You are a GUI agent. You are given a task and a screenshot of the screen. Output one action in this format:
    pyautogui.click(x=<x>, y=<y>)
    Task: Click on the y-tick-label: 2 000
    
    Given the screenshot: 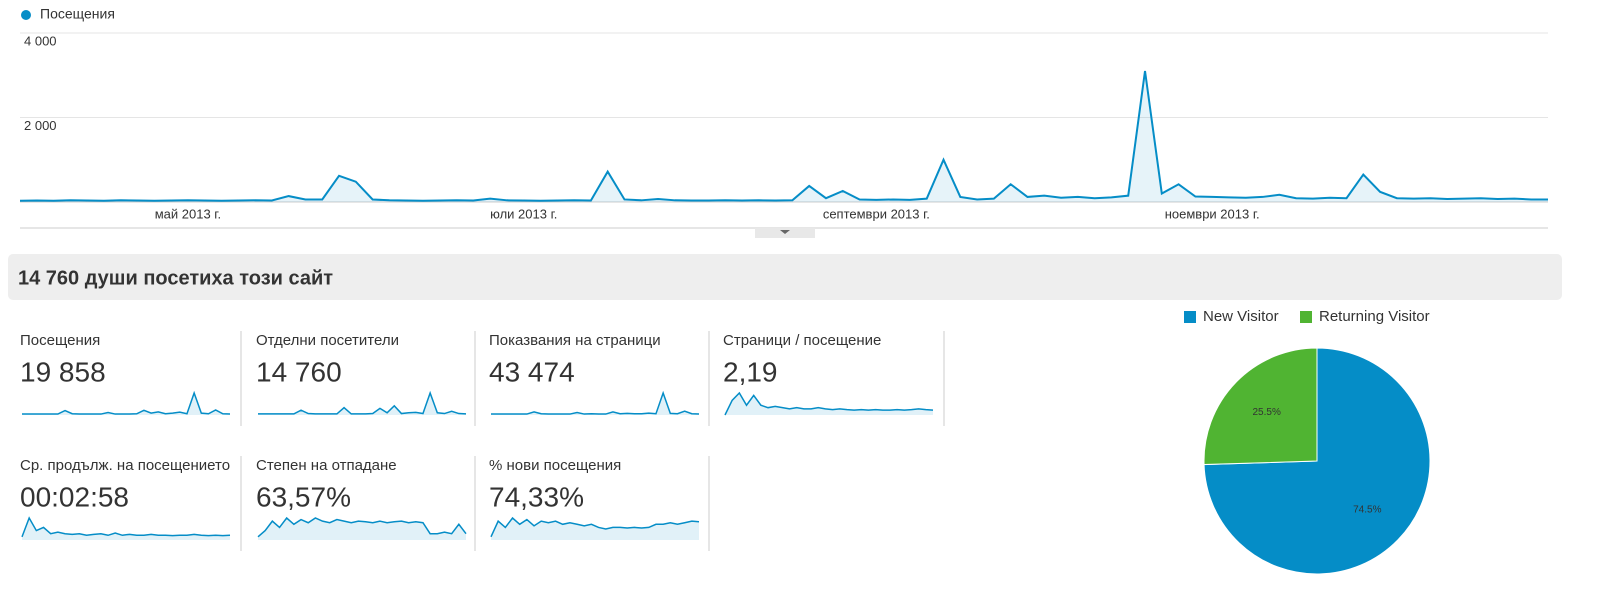 What is the action you would take?
    pyautogui.click(x=40, y=125)
    